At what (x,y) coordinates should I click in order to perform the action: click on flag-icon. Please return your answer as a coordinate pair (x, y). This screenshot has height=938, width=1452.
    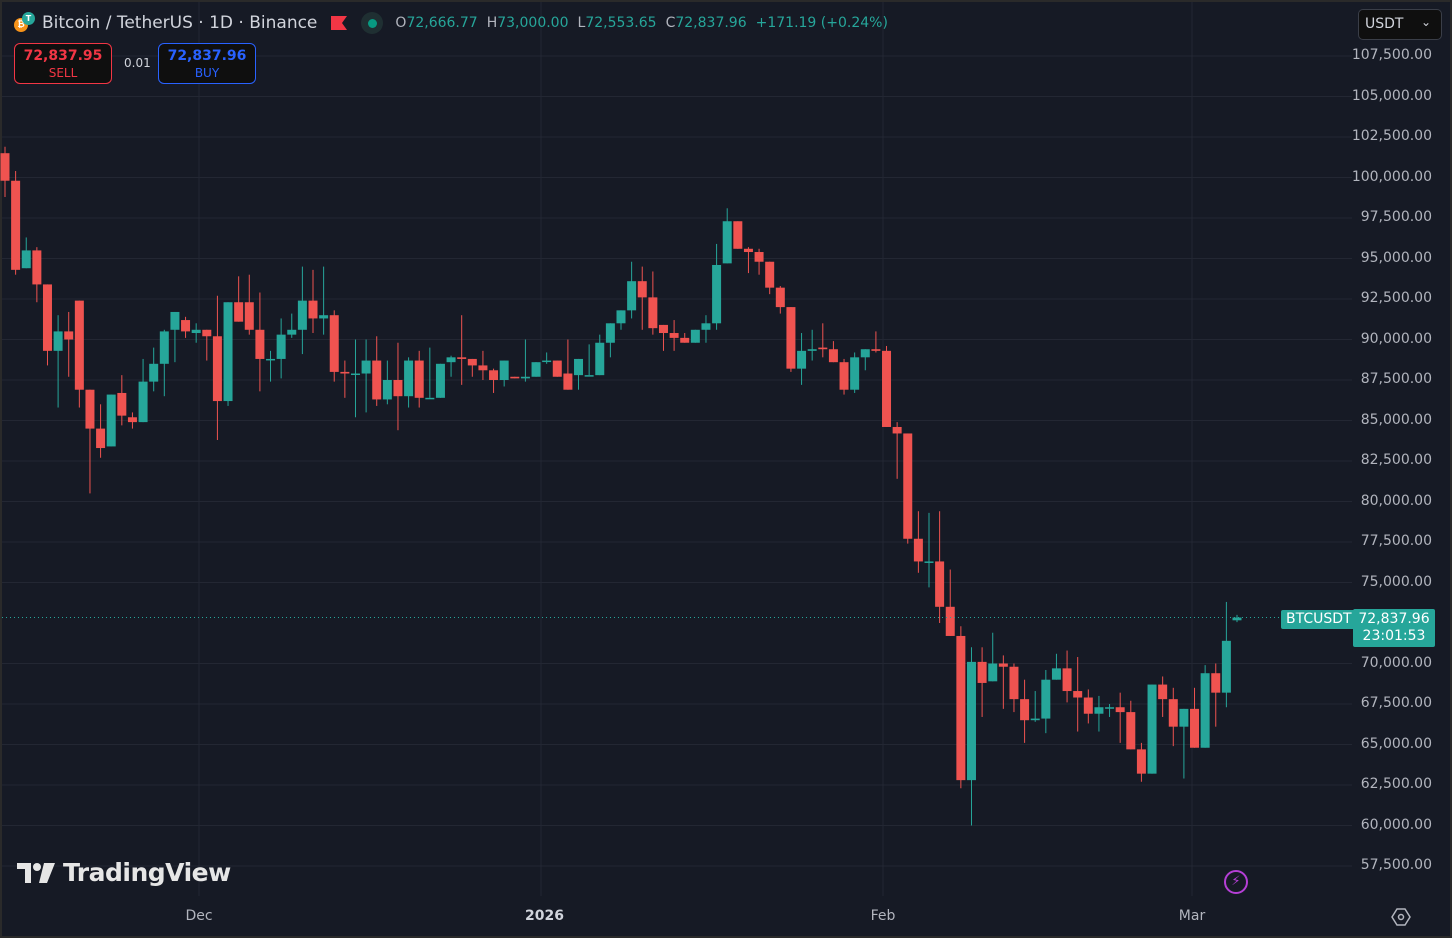
    Looking at the image, I should click on (339, 23).